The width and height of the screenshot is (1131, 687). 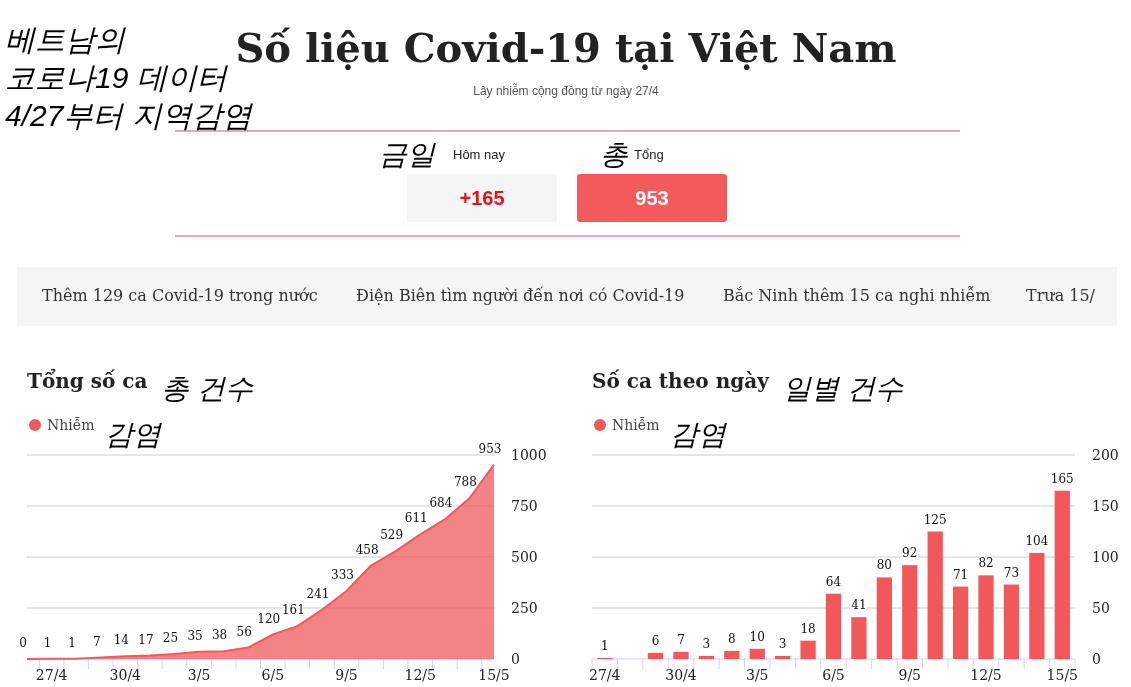 I want to click on chart-title: Số ca theo ngày, so click(x=681, y=381).